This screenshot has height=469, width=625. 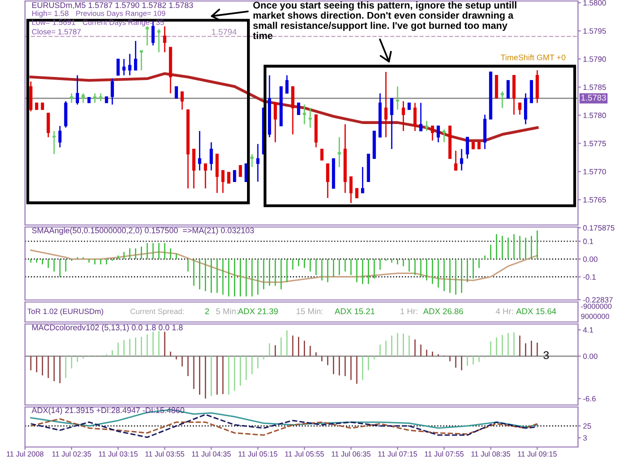 I want to click on annotation: Once you start seeing this pattern, ignore the setup untill market shows direction. Don't even consider drawning a small resistance/support line. I've got burned too many time, so click(x=384, y=20).